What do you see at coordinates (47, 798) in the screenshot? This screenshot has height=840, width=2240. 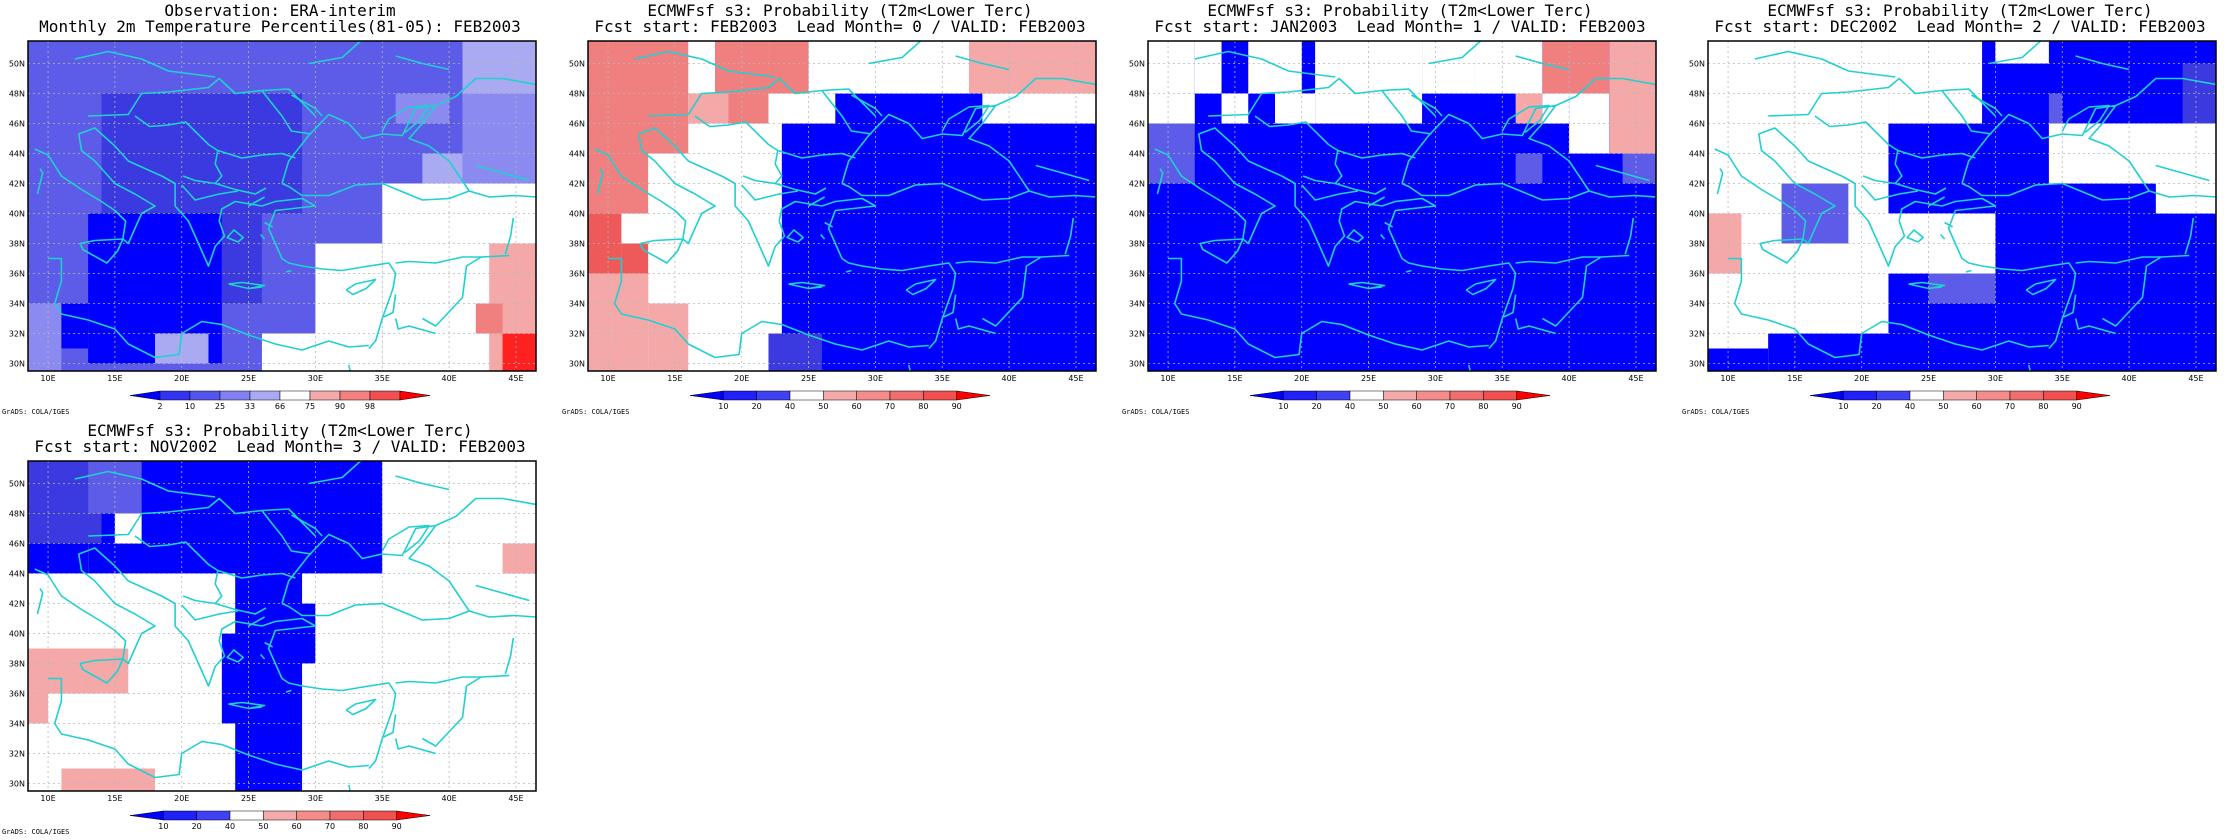 I see `lon-tick-label: 10E` at bounding box center [47, 798].